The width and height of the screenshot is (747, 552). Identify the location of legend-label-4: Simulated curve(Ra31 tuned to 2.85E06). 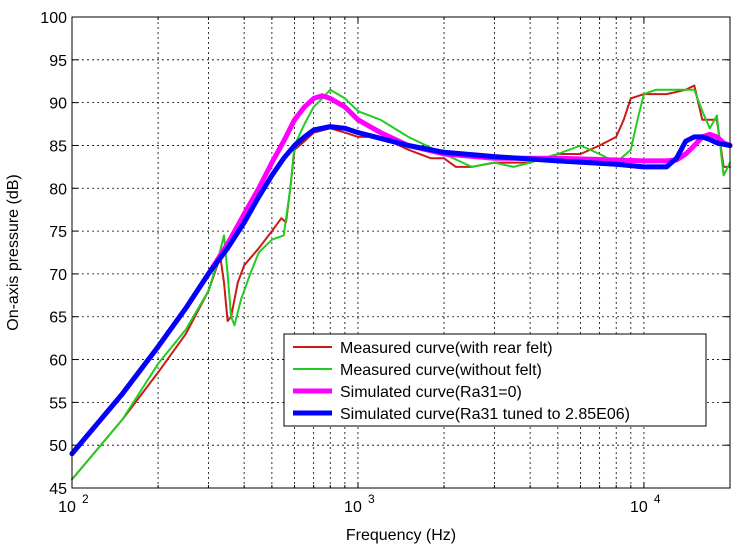
(485, 414).